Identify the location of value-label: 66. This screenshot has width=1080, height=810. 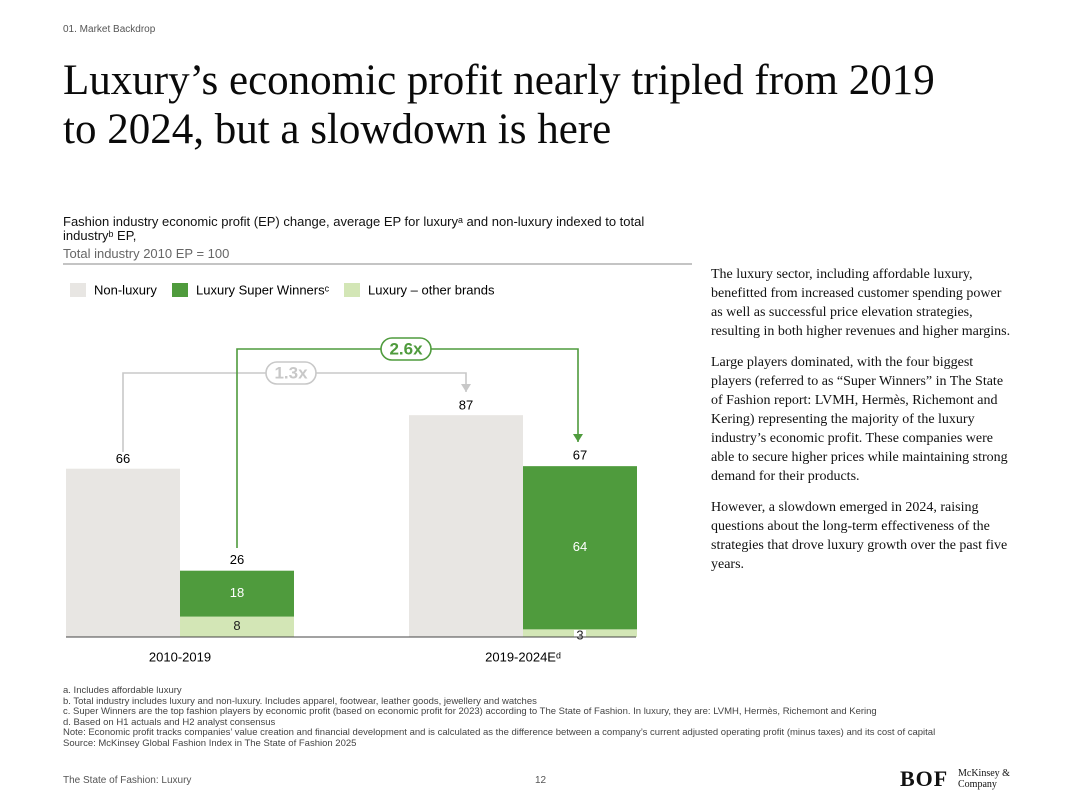
(123, 458).